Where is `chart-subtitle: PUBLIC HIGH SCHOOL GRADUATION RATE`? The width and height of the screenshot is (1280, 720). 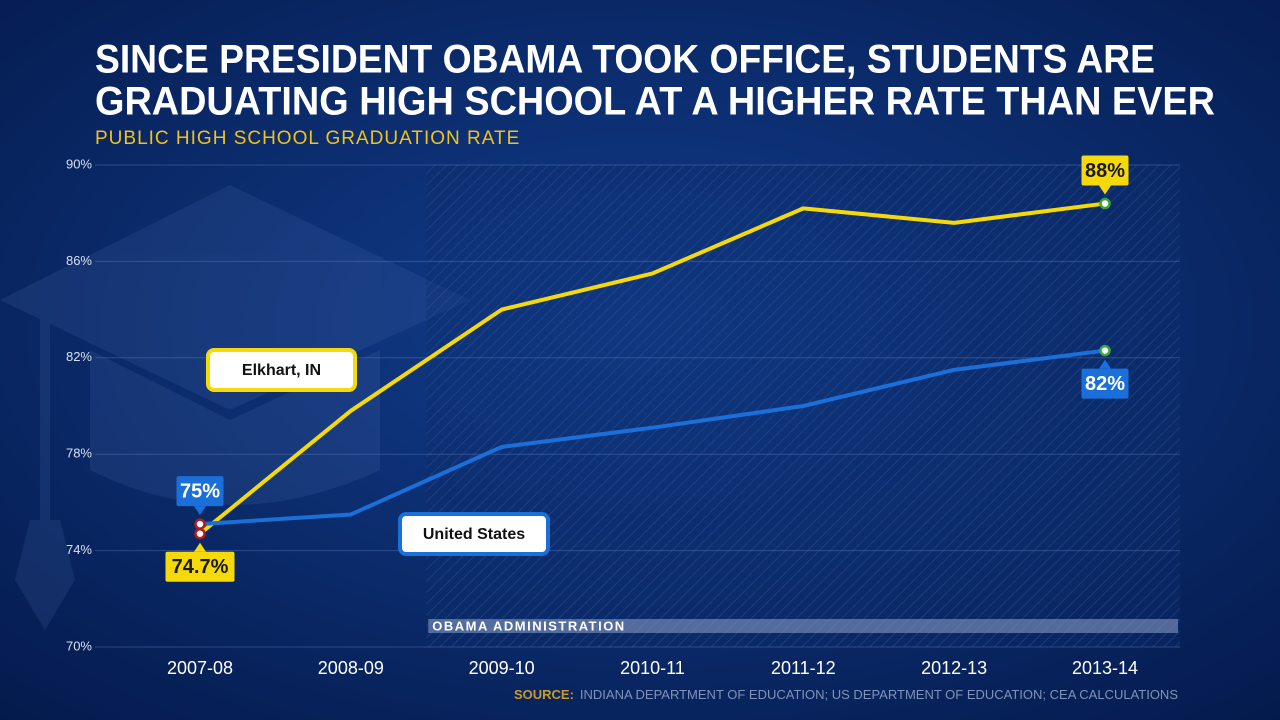
chart-subtitle: PUBLIC HIGH SCHOOL GRADUATION RATE is located at coordinates (307, 138).